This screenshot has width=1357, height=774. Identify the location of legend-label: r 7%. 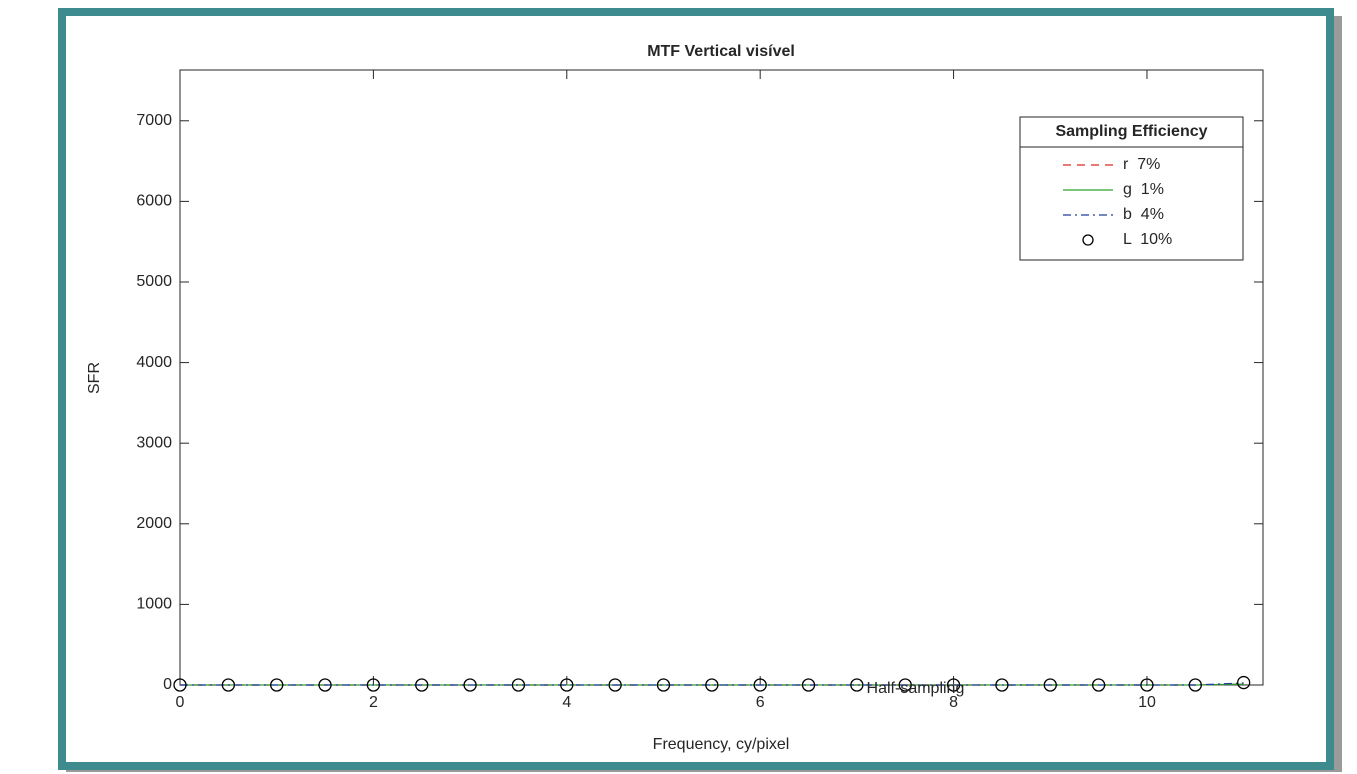
(1141, 164).